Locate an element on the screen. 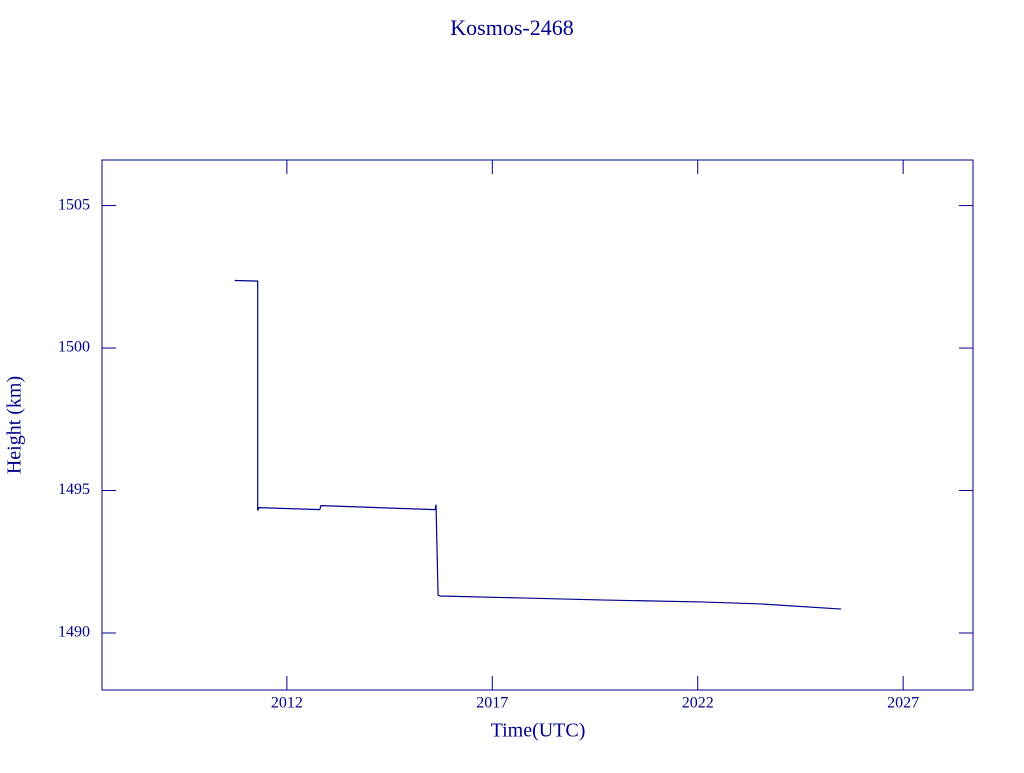 This screenshot has width=1024, height=773. y-axis-label: Height (km) is located at coordinates (15, 425).